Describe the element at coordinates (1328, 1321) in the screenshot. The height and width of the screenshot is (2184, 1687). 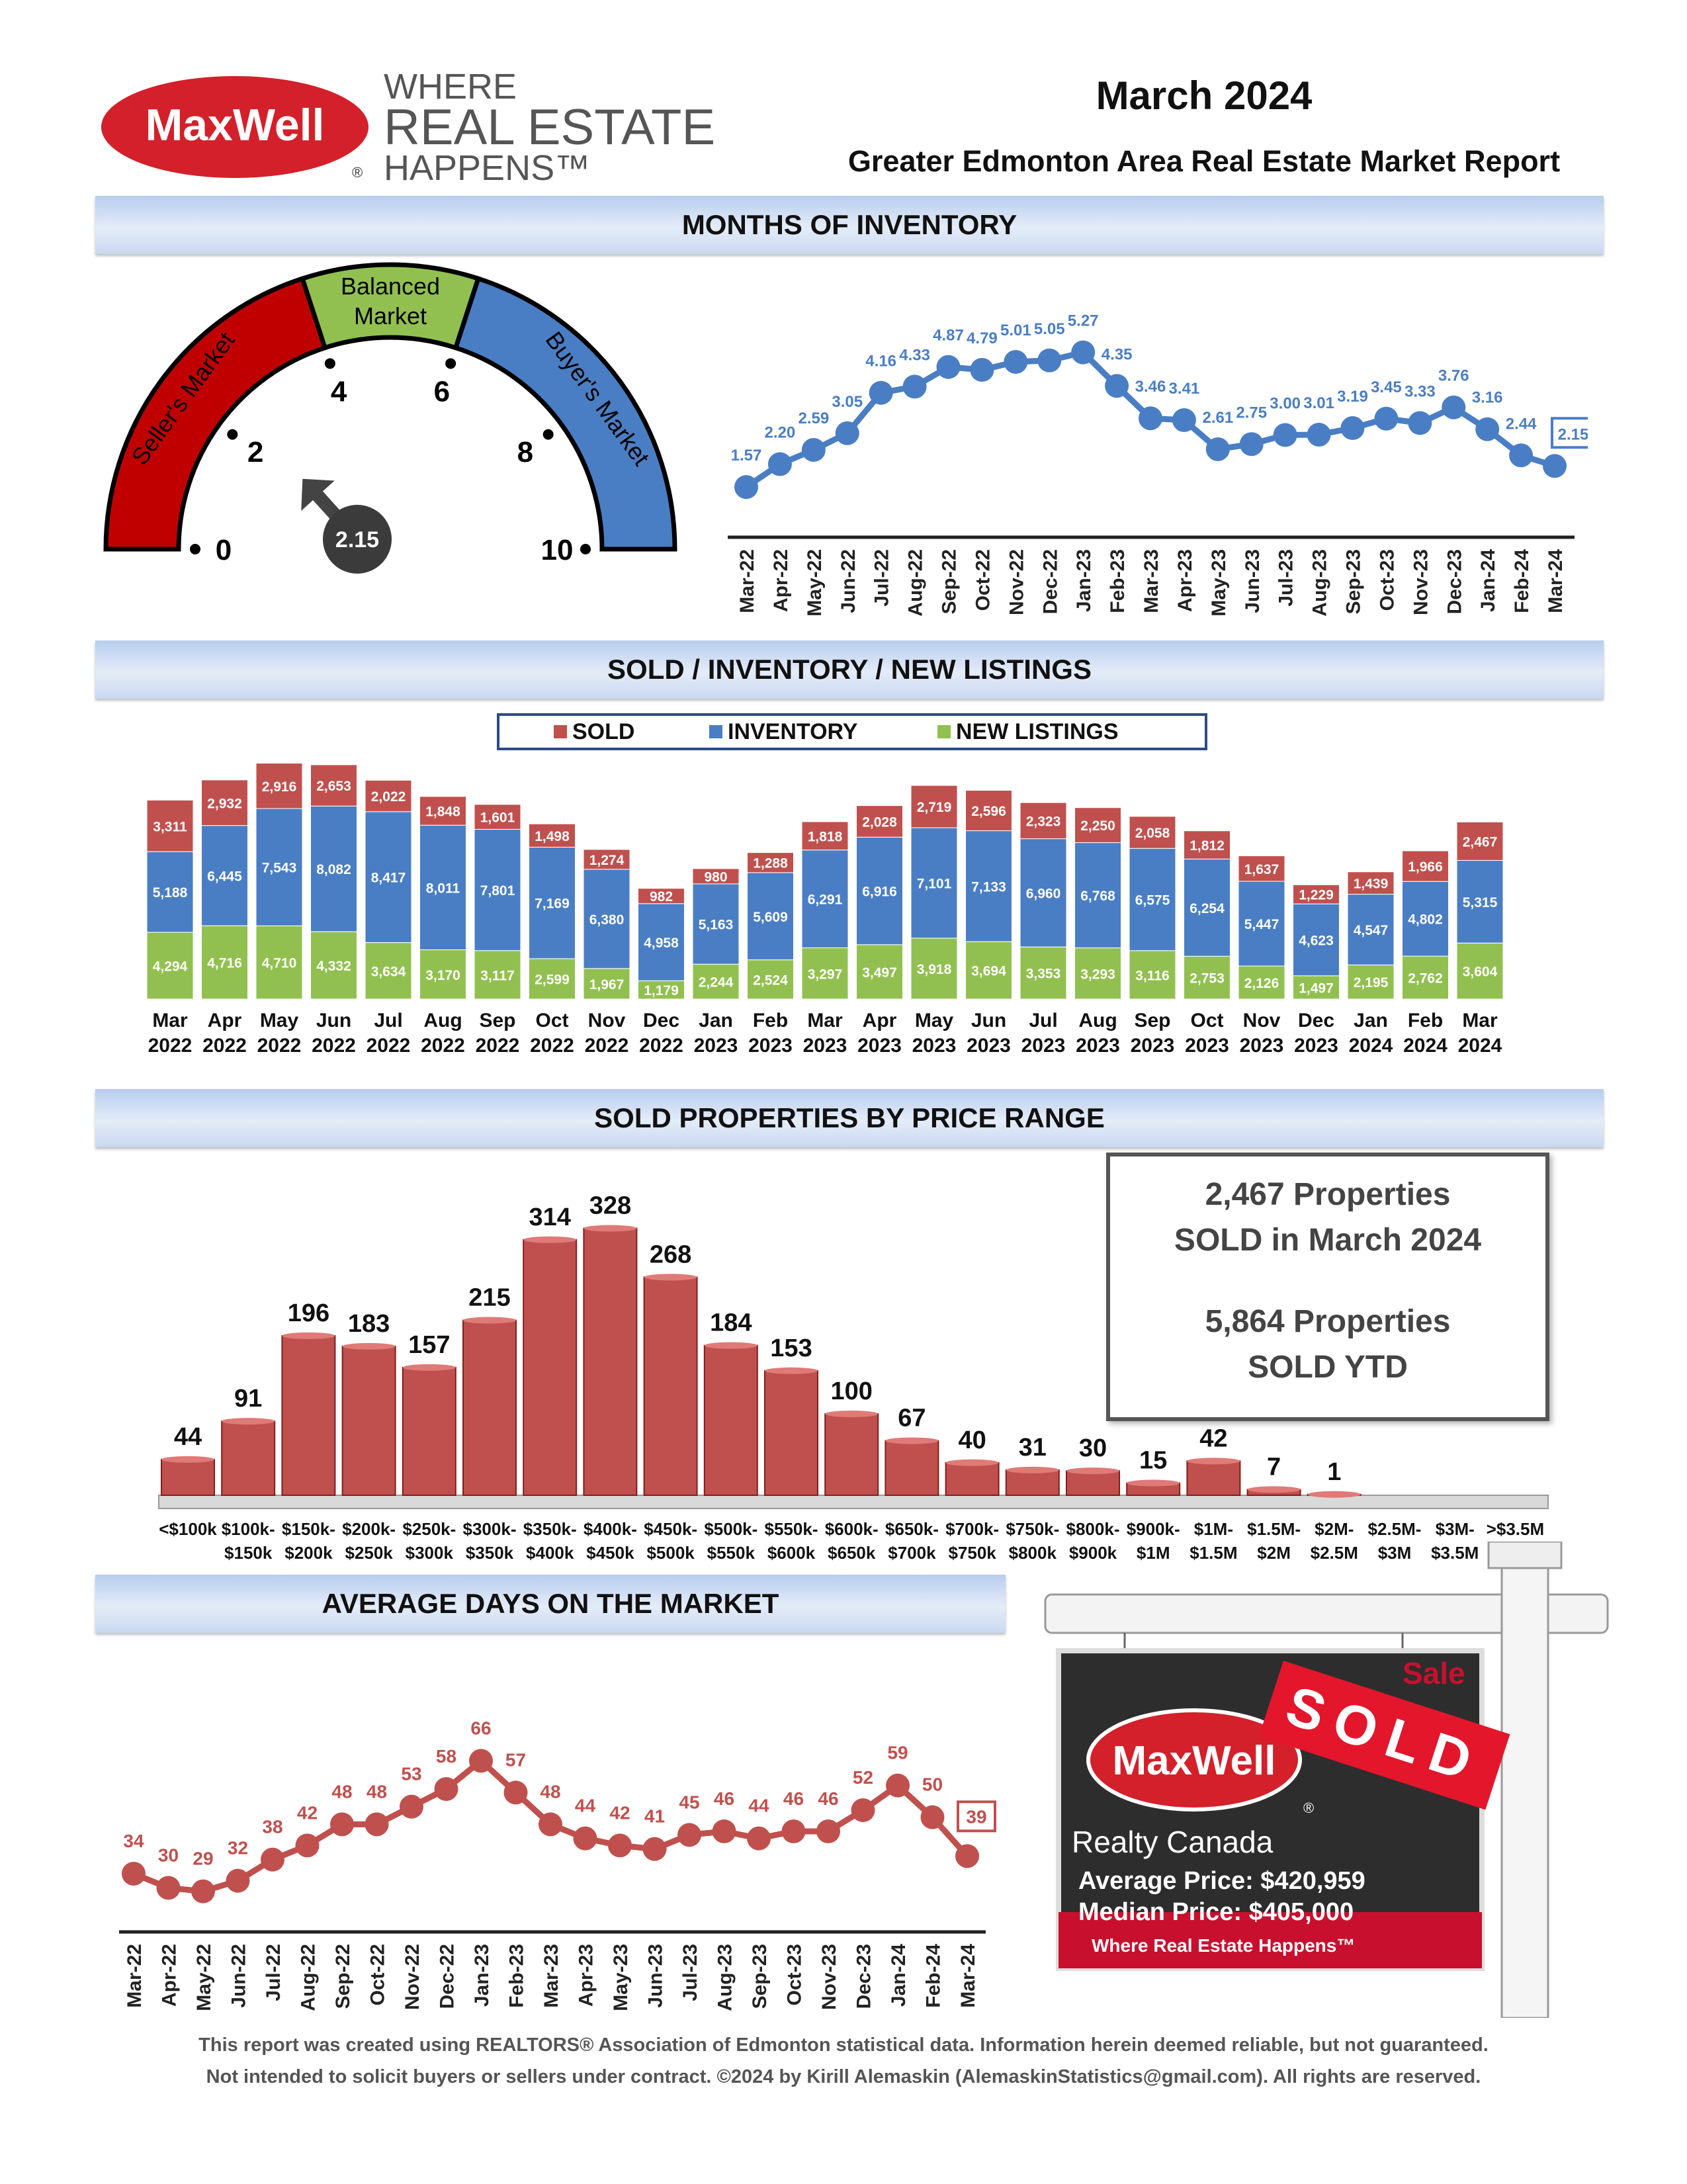
I see `summary-sold-ytd-count: 5,864 Properties` at that location.